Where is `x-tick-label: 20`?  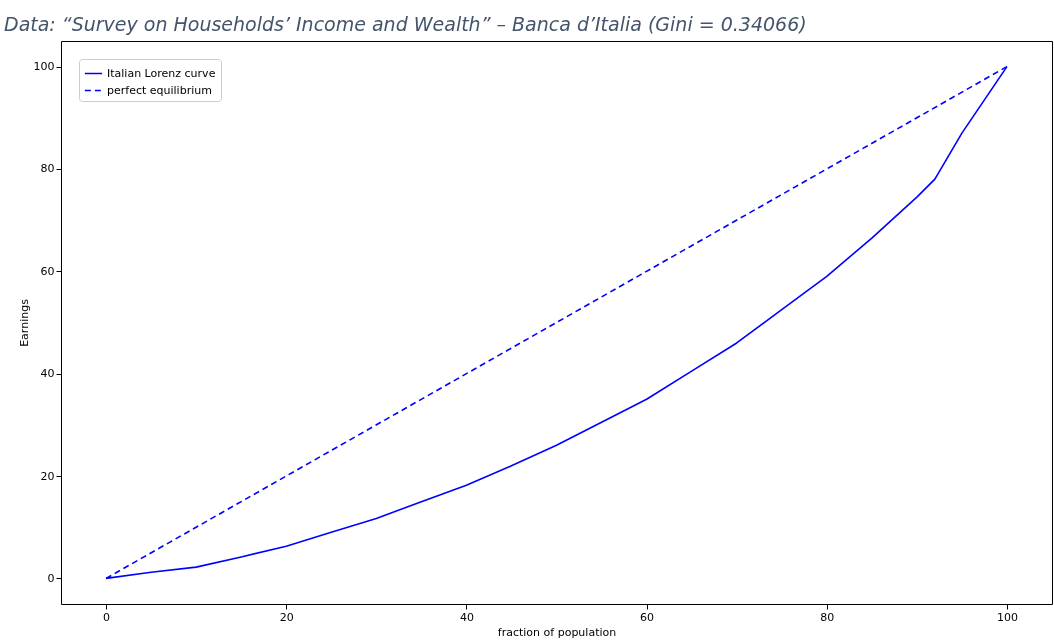
x-tick-label: 20 is located at coordinates (286, 617).